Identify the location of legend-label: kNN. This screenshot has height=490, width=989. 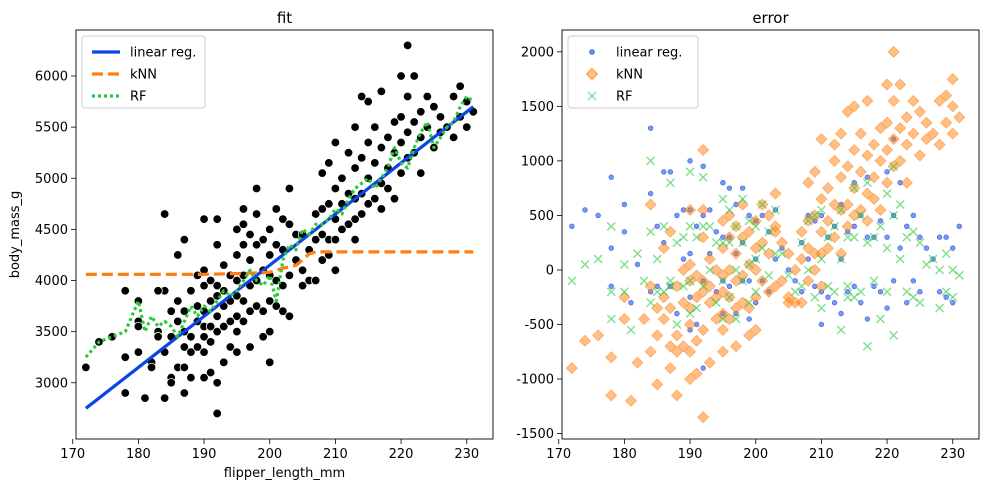
(143, 75).